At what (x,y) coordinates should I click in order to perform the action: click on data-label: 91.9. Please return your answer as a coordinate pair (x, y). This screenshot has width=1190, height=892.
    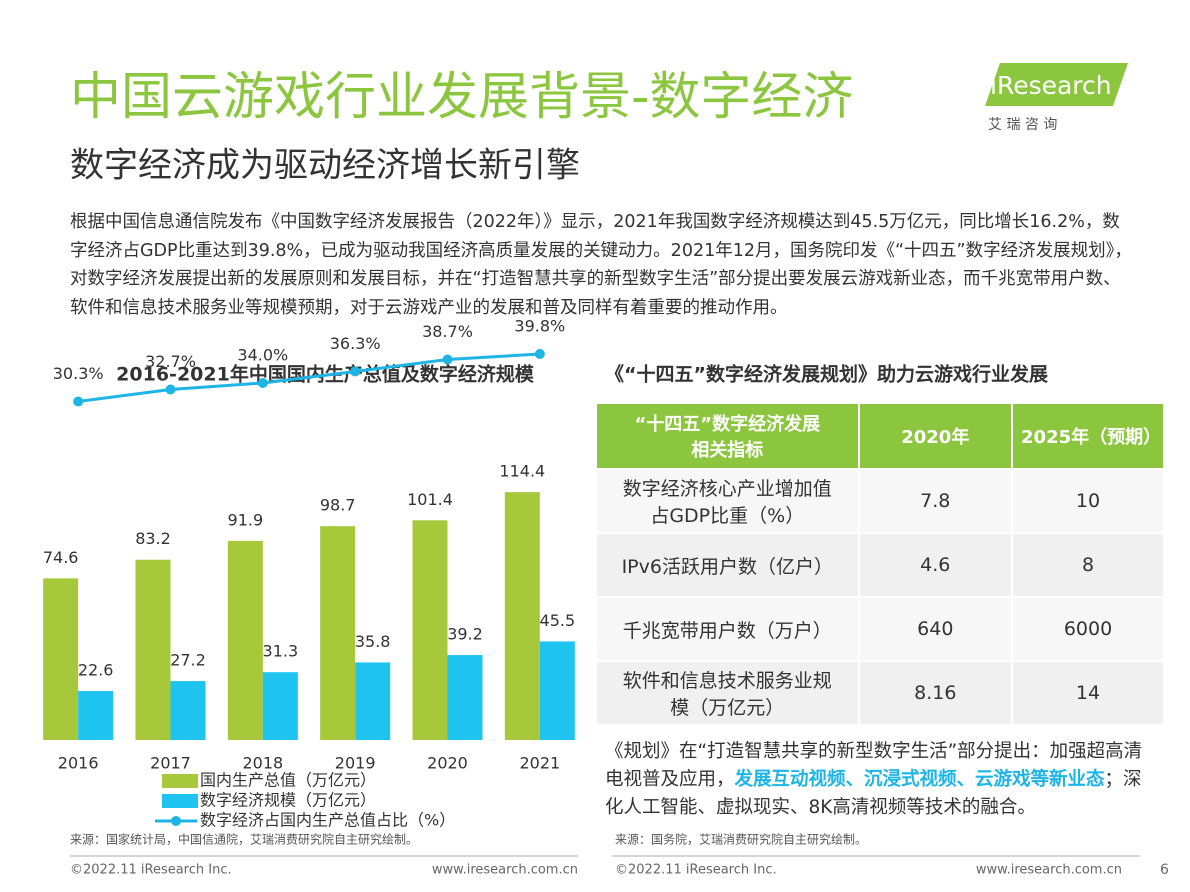
    Looking at the image, I should click on (246, 519).